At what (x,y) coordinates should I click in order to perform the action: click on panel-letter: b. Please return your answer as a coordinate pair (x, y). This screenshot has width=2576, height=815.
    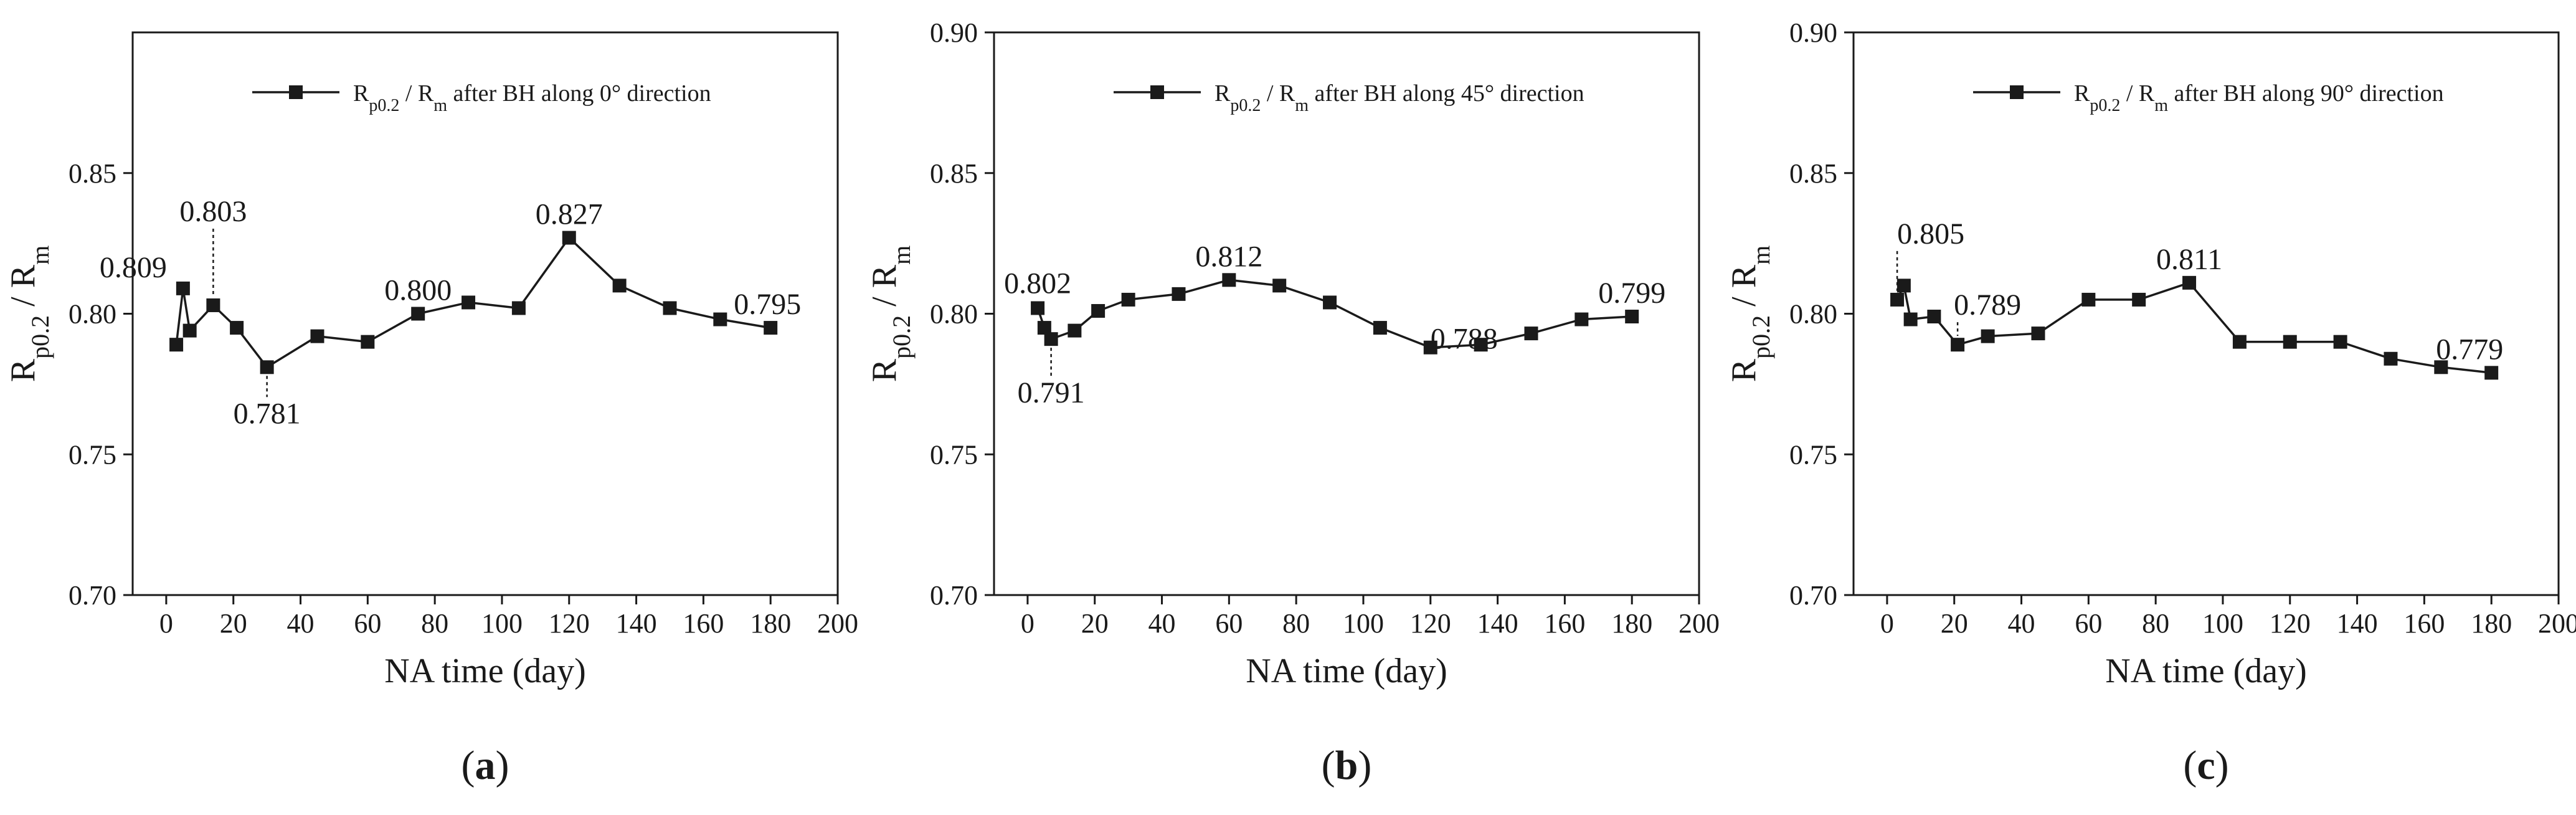
    Looking at the image, I should click on (1347, 765).